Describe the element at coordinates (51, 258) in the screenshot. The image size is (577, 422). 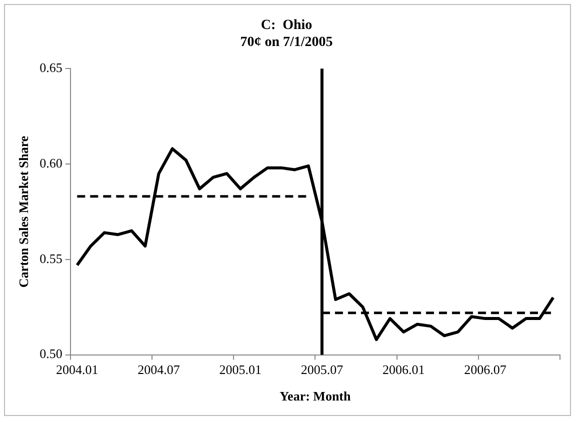
I see `y-tick-label: 0.55` at that location.